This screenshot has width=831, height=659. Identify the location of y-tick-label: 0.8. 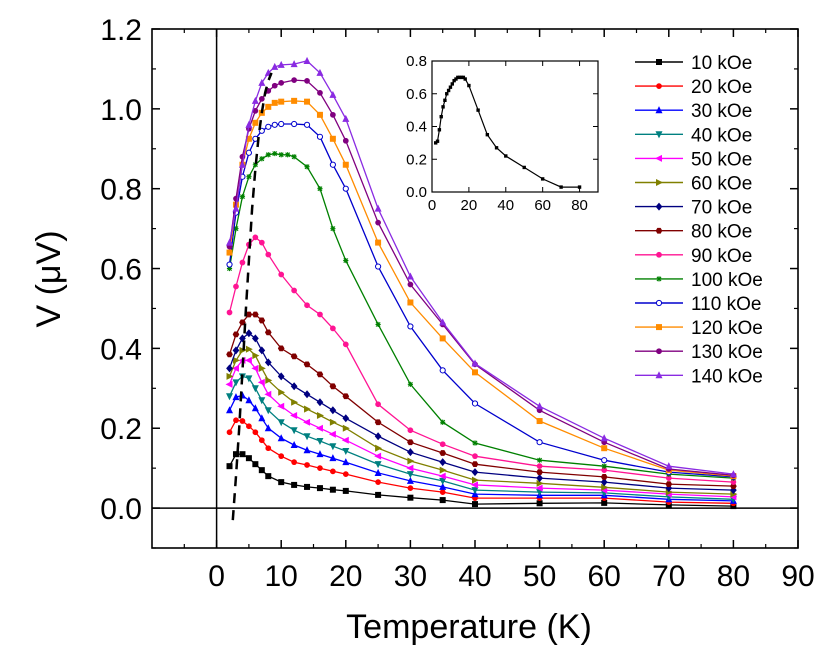
(121, 190).